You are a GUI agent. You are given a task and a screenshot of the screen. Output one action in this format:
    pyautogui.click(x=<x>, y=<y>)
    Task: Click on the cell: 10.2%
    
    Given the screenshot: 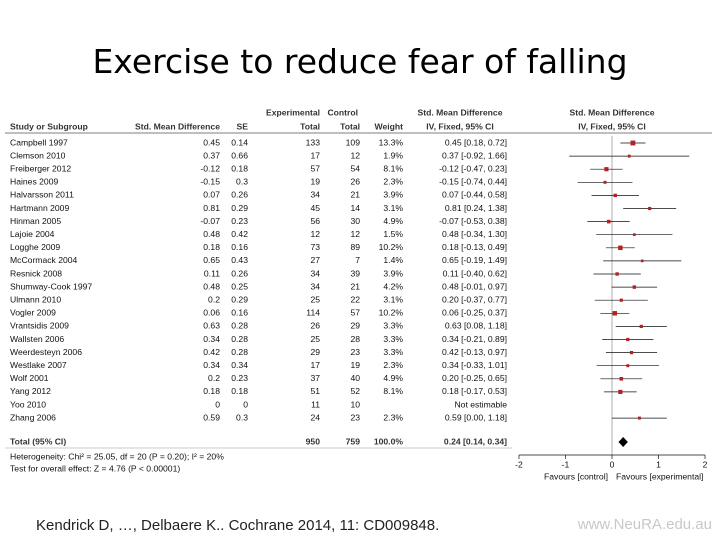 What is the action you would take?
    pyautogui.click(x=391, y=313)
    